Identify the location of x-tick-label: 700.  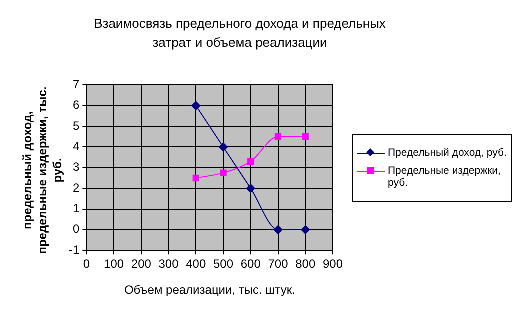
(278, 264).